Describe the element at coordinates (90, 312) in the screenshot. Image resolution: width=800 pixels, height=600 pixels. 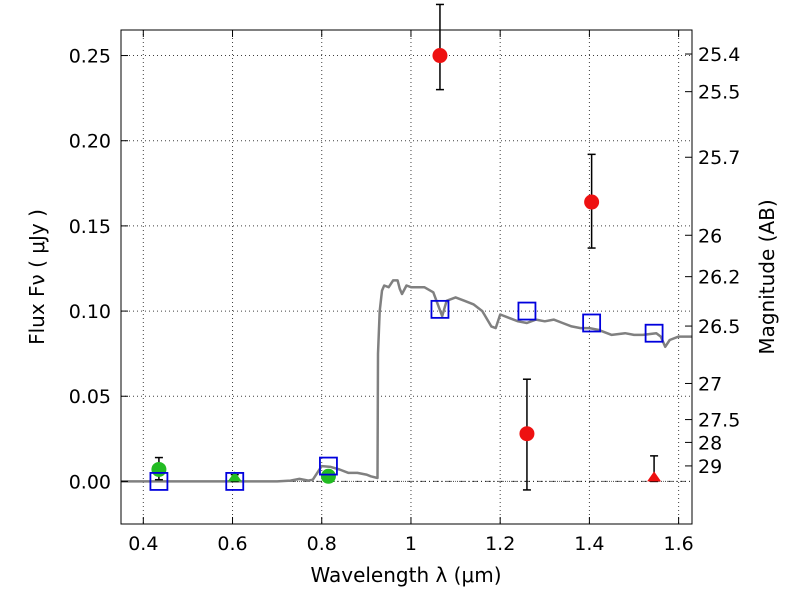
I see `y-tick-label: 0.10` at that location.